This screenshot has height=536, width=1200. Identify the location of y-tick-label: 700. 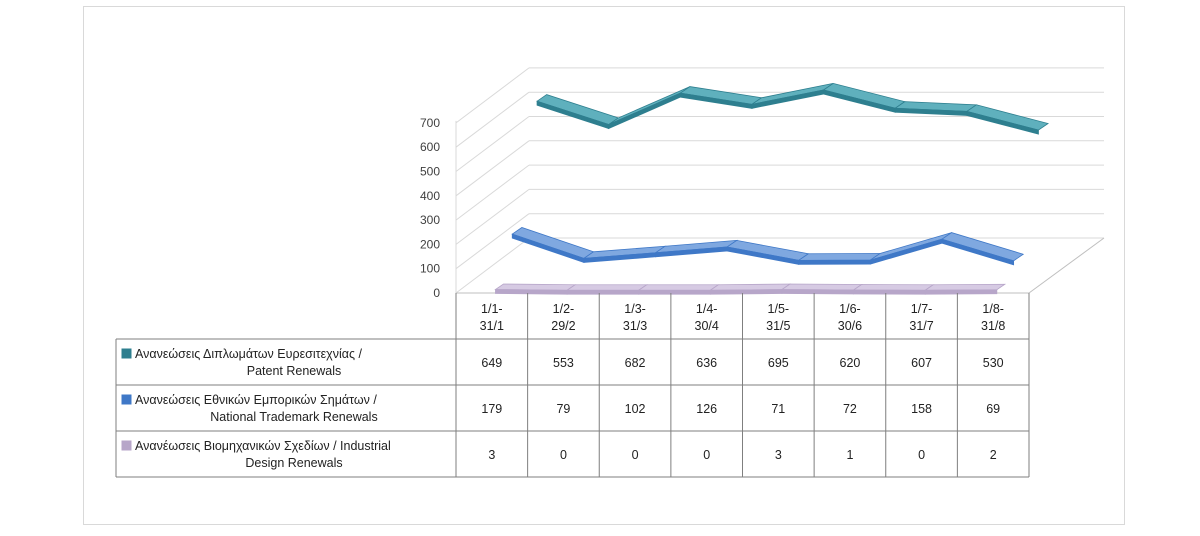
(430, 123).